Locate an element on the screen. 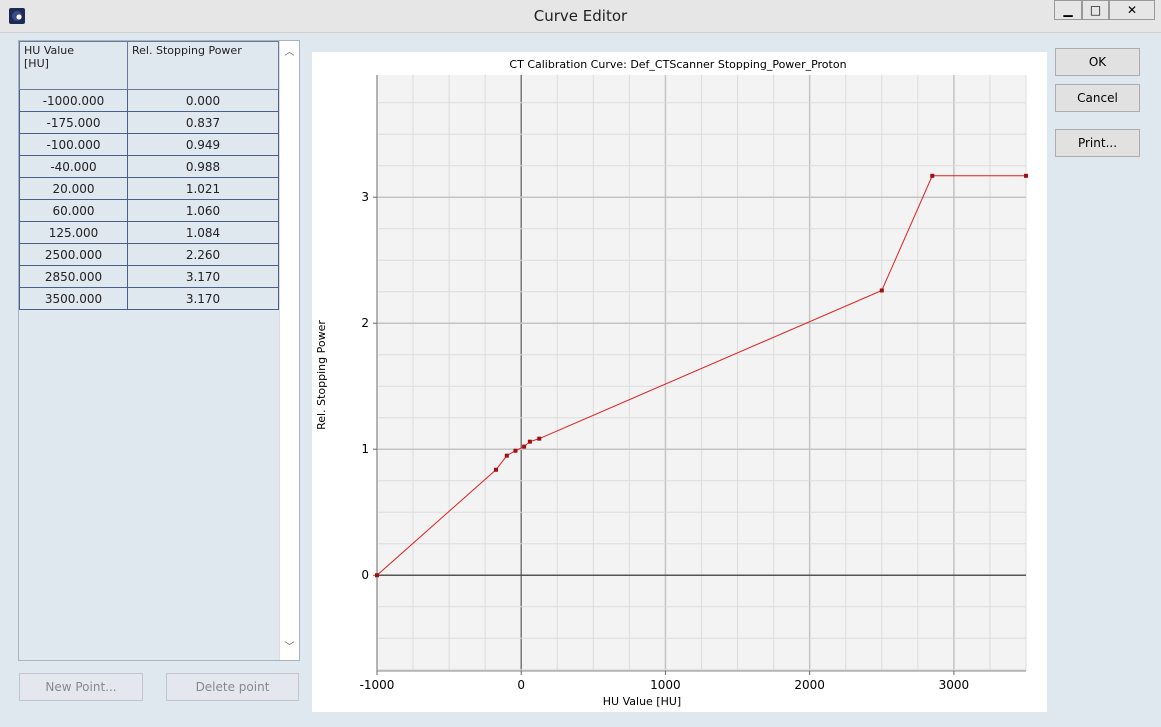 This screenshot has height=727, width=1161. hu-value-cell: 20.000 is located at coordinates (73, 188).